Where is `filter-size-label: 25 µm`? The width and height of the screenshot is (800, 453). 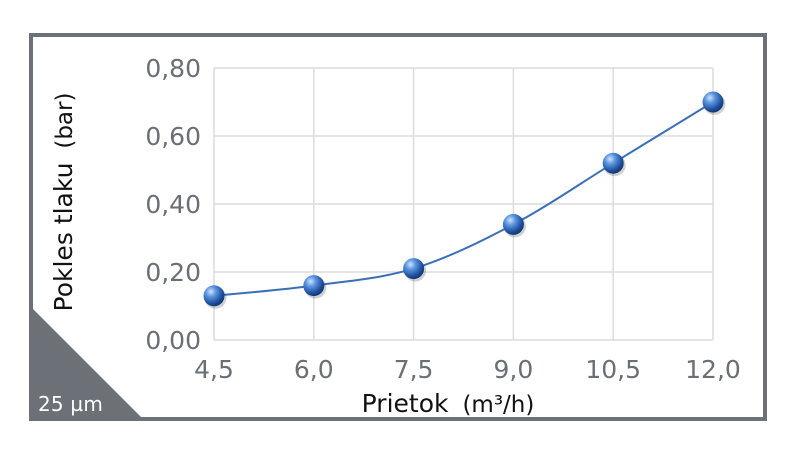 filter-size-label: 25 µm is located at coordinates (71, 404).